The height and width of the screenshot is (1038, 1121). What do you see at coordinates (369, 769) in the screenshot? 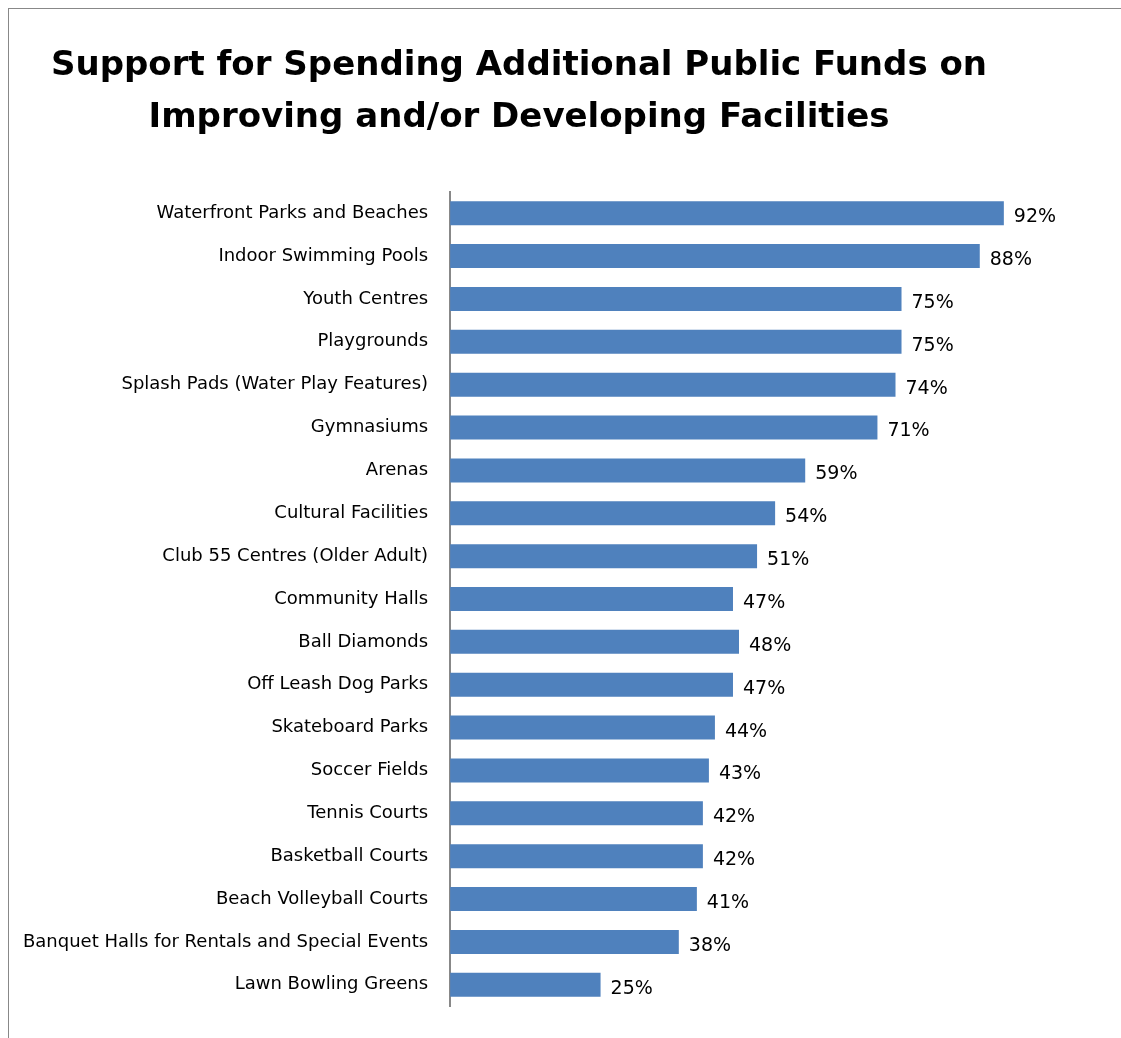
I see `y-tick-label: Soccer Fields` at bounding box center [369, 769].